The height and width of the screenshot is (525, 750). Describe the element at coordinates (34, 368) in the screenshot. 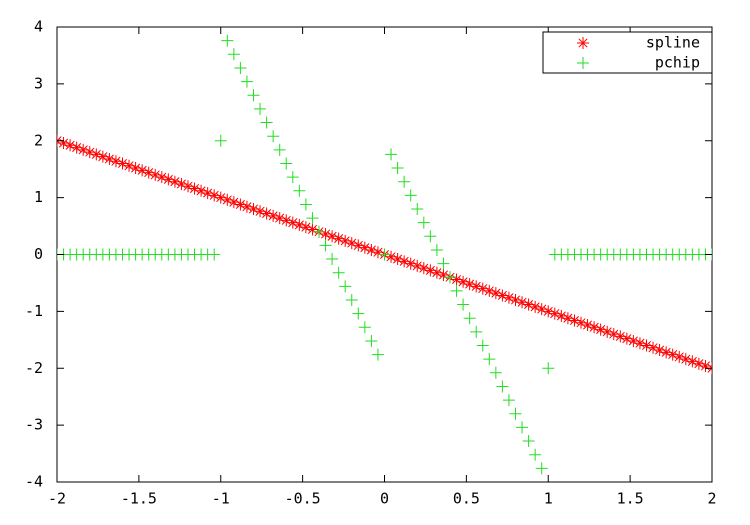

I see `y-tick-label: -2` at that location.